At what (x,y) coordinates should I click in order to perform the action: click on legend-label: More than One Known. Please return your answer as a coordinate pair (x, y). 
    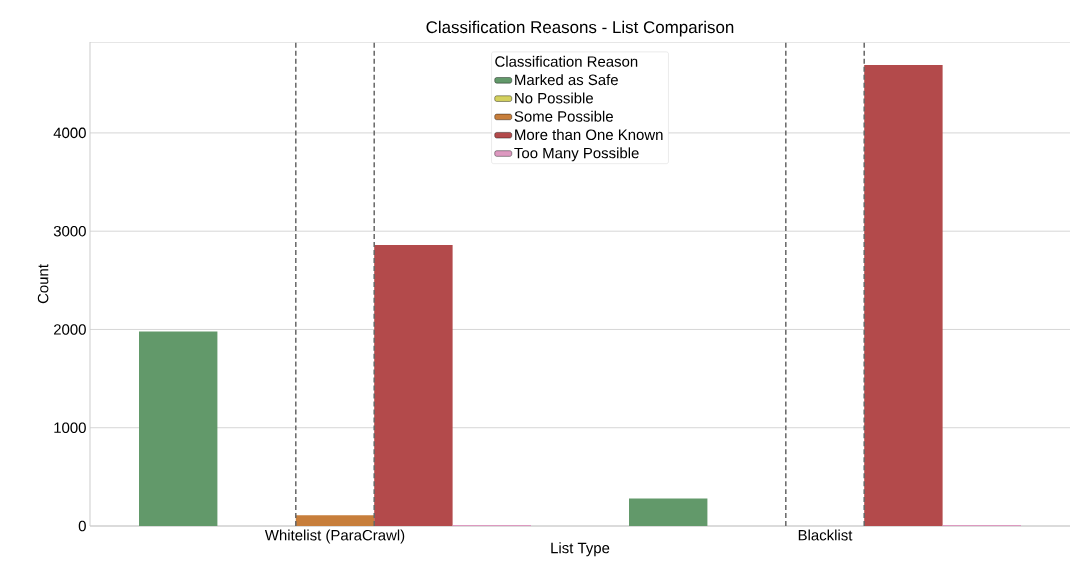
    Looking at the image, I should click on (589, 135).